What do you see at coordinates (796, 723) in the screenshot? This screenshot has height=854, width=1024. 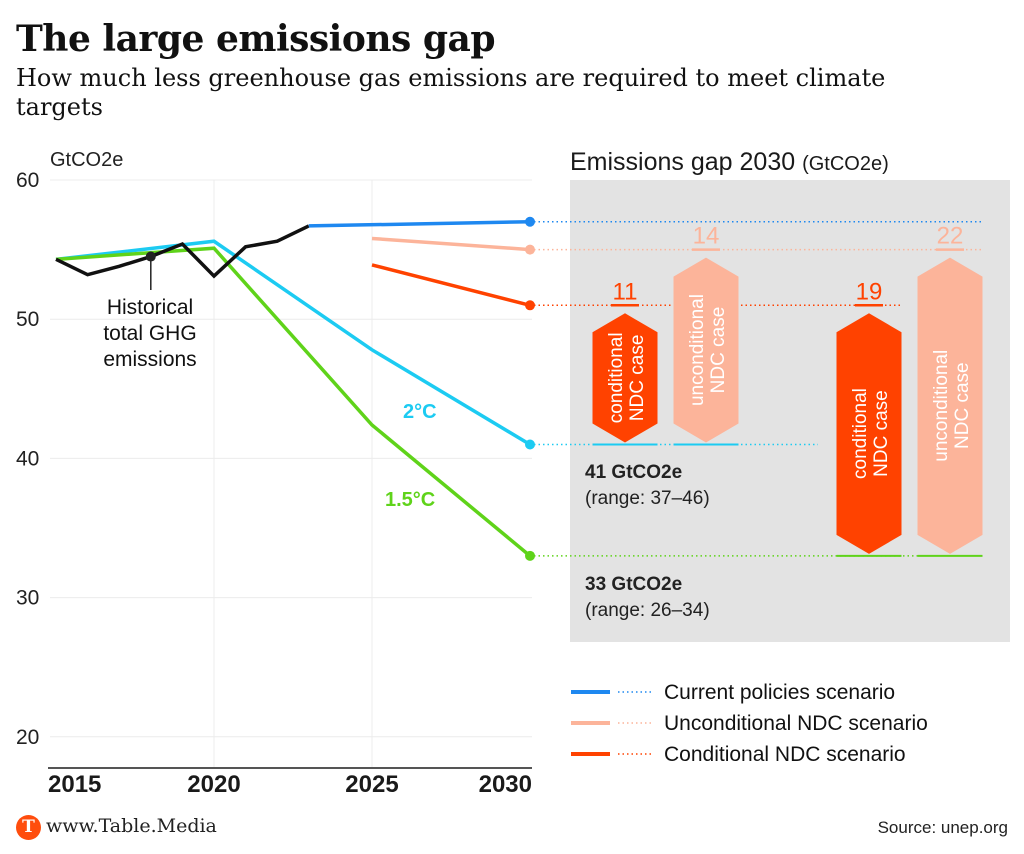 I see `legend-label: Unconditional NDC scenario` at bounding box center [796, 723].